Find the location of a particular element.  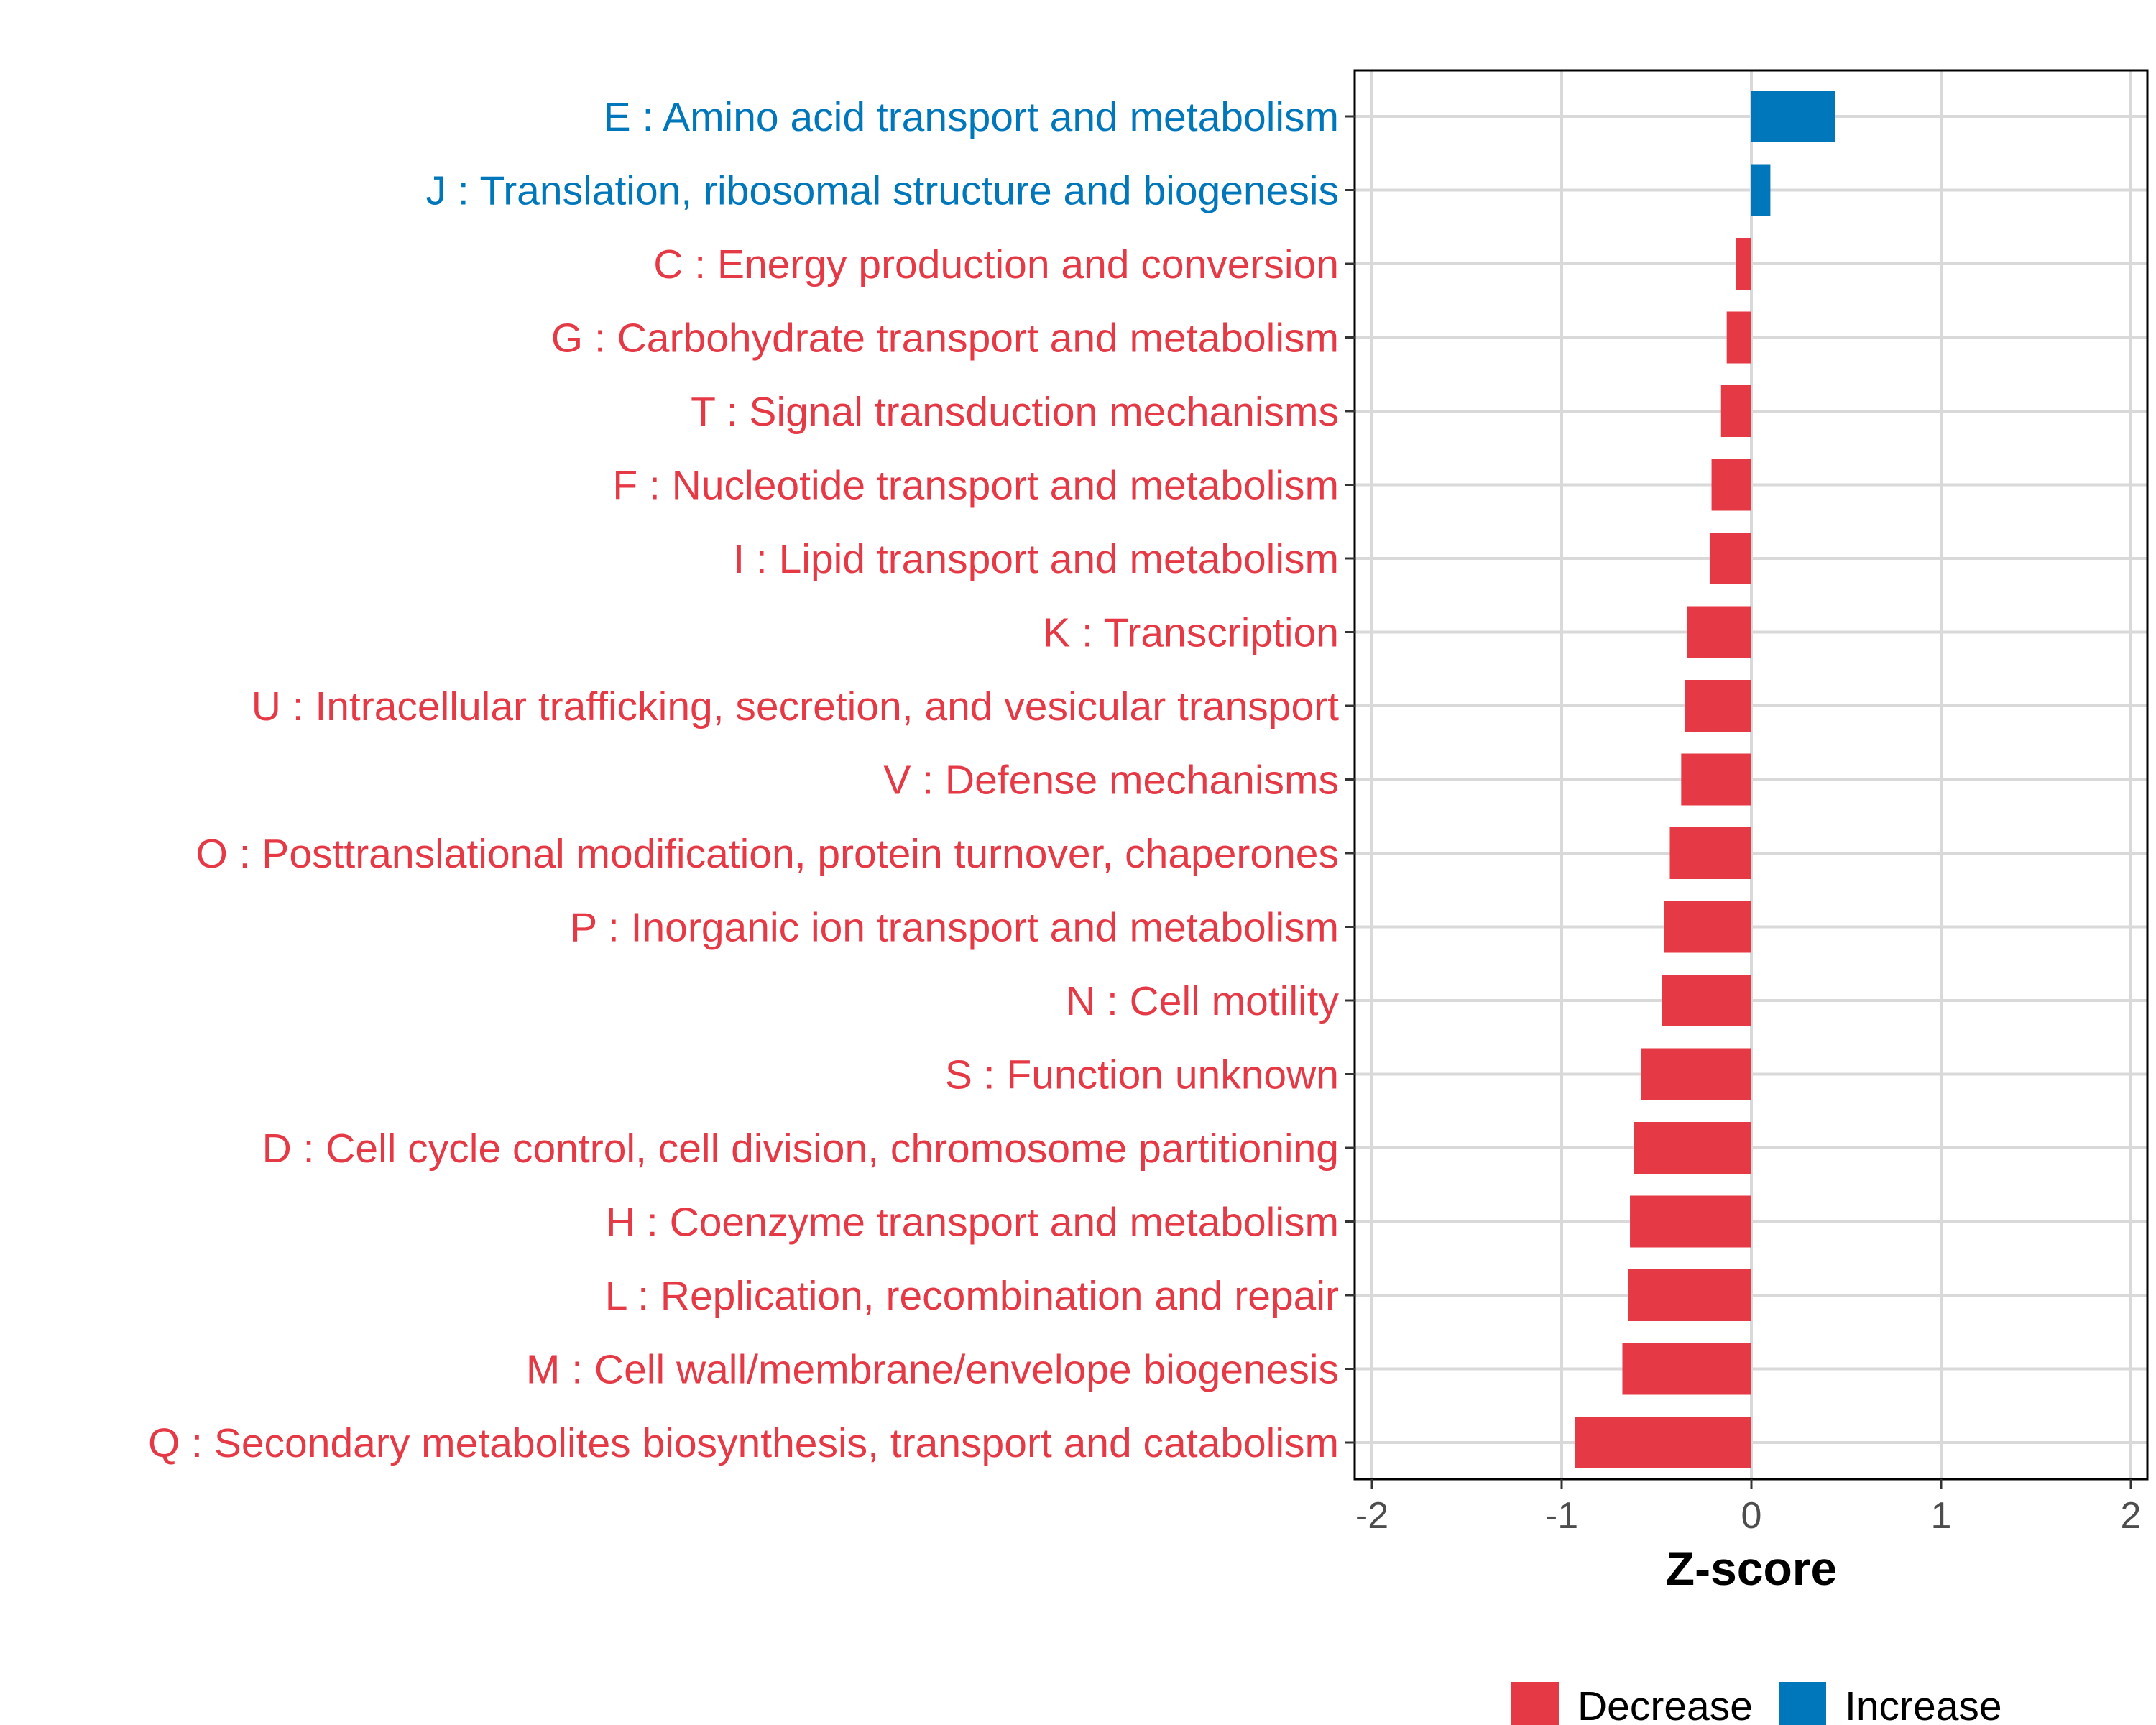

bar-s is located at coordinates (1696, 1074).